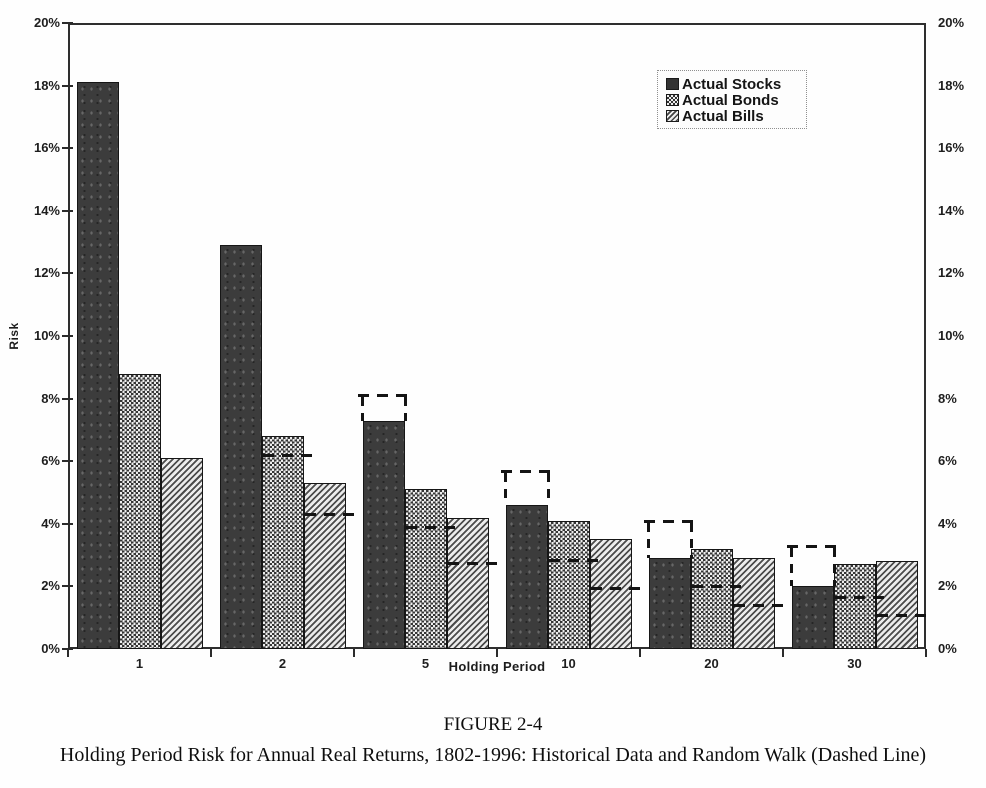 The width and height of the screenshot is (986, 788). Describe the element at coordinates (425, 663) in the screenshot. I see `x-tick-label: 5` at that location.